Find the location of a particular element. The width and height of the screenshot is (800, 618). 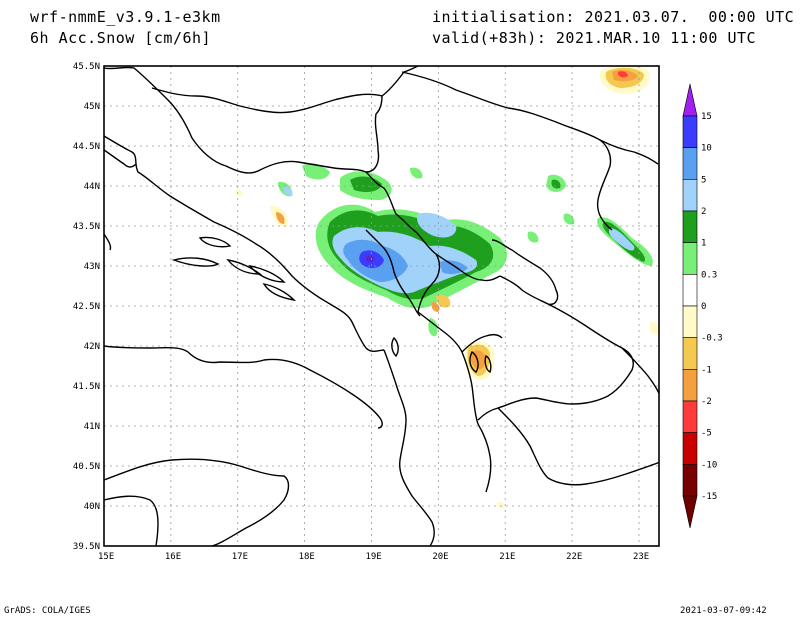

lon-tick-label: 20E is located at coordinates (440, 557).